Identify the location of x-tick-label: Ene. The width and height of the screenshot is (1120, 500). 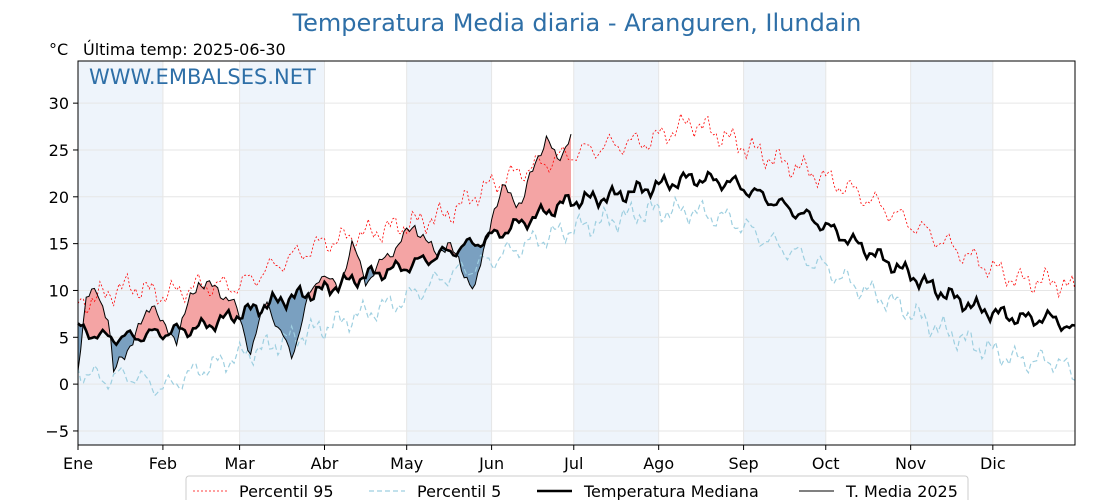
(78, 463).